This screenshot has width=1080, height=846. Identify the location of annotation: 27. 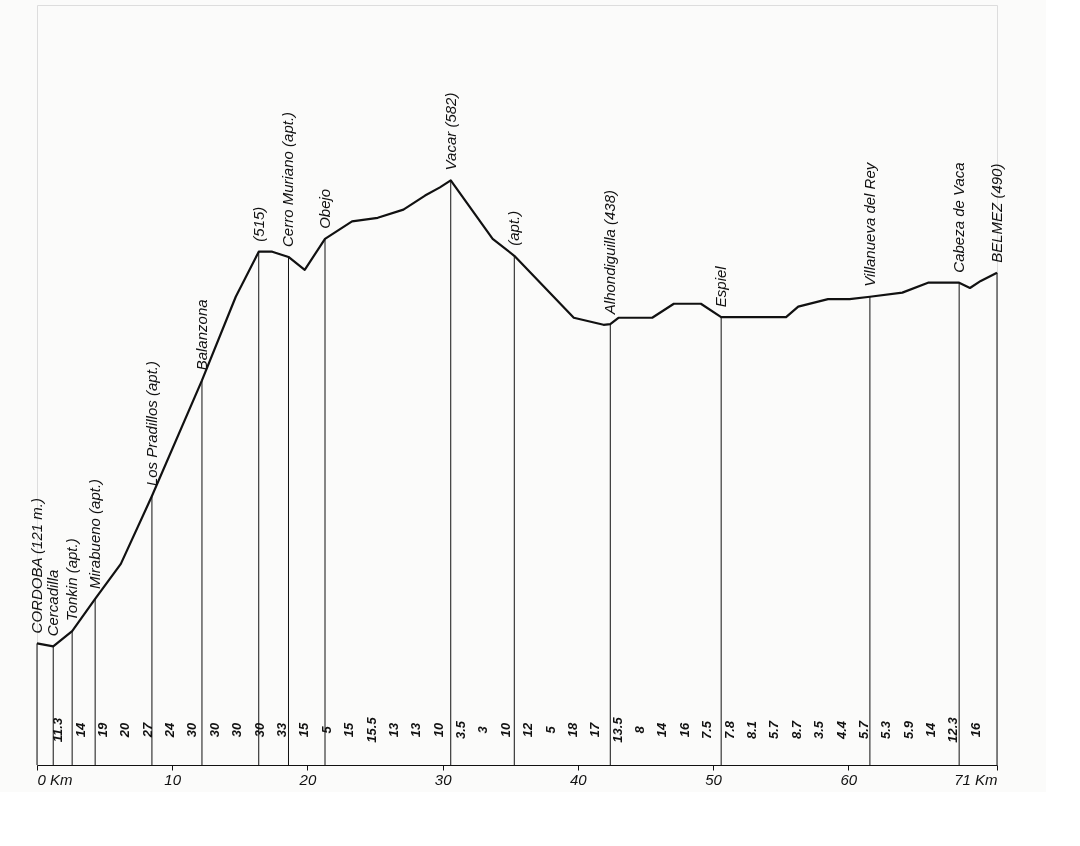
(147, 730).